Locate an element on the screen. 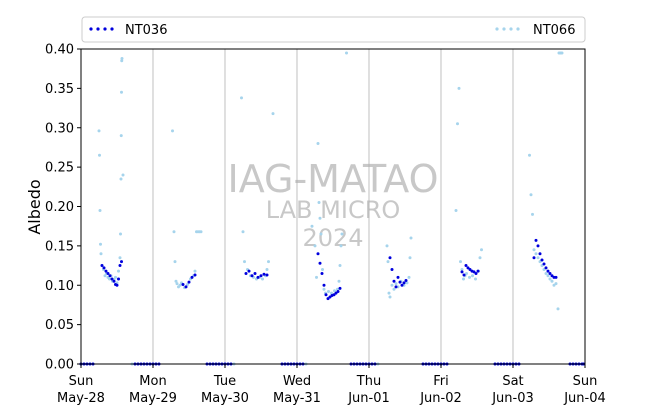 The width and height of the screenshot is (650, 409). legend: NT036 NT066 is located at coordinates (333, 29).